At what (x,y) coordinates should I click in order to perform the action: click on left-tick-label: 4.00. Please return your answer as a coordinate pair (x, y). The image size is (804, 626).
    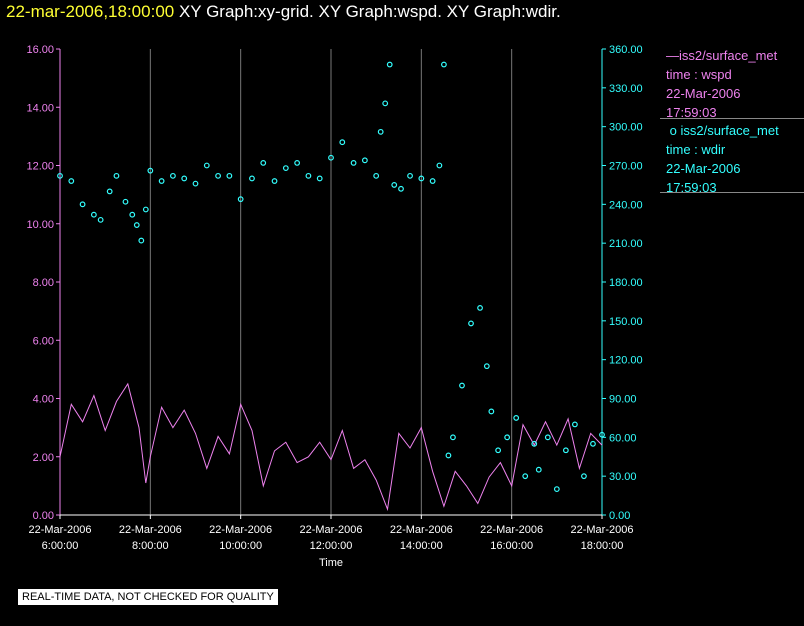
    Looking at the image, I should click on (43, 400).